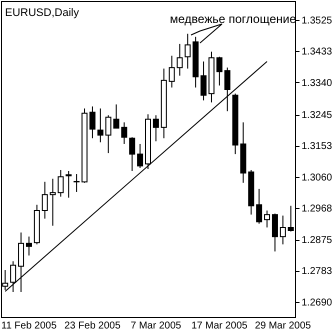 This screenshot has width=333, height=336. Describe the element at coordinates (317, 303) in the screenshot. I see `y-tick-label: 1.2690` at that location.